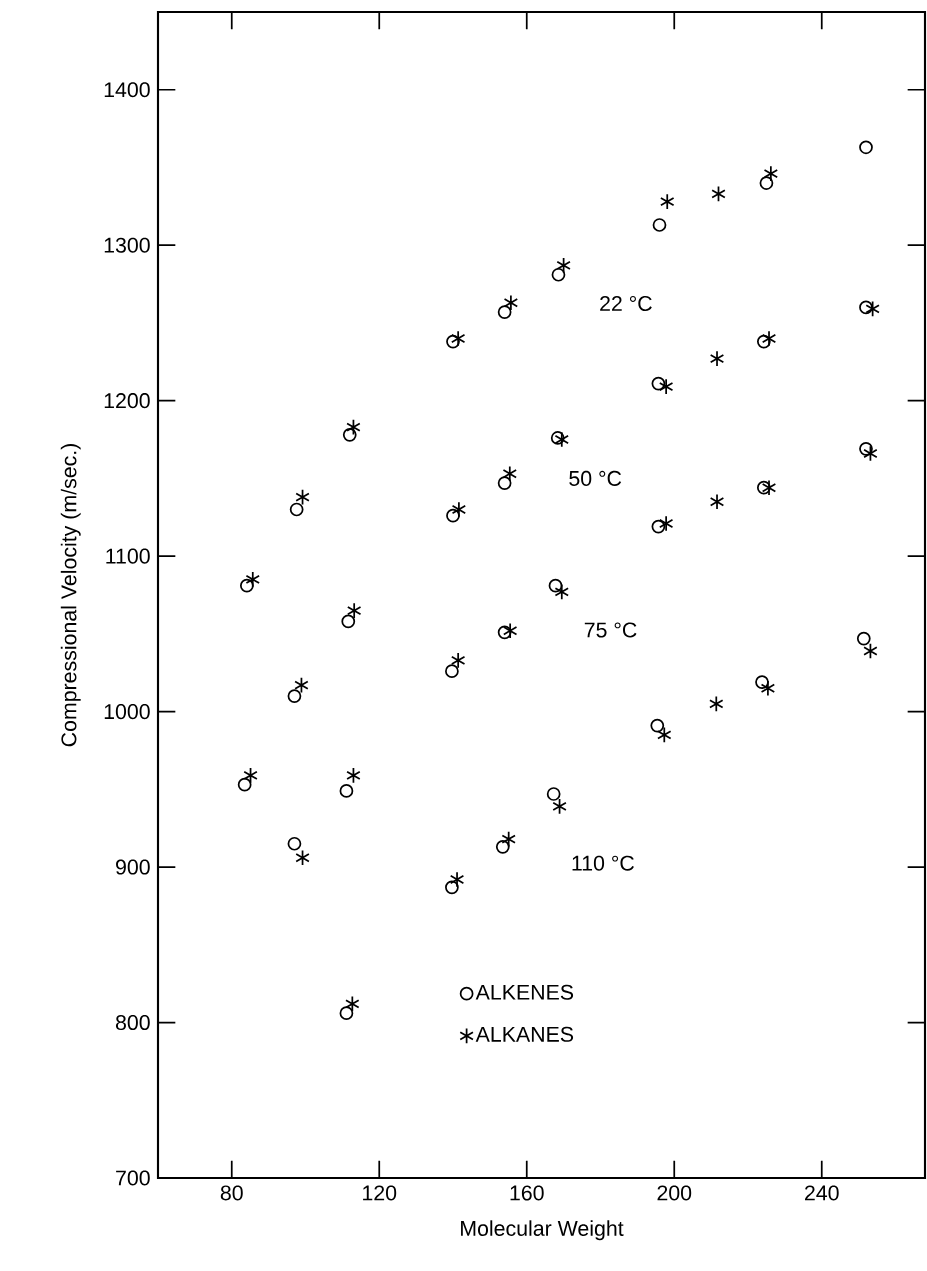 The image size is (927, 1271). I want to click on annotation: 50 °C, so click(595, 478).